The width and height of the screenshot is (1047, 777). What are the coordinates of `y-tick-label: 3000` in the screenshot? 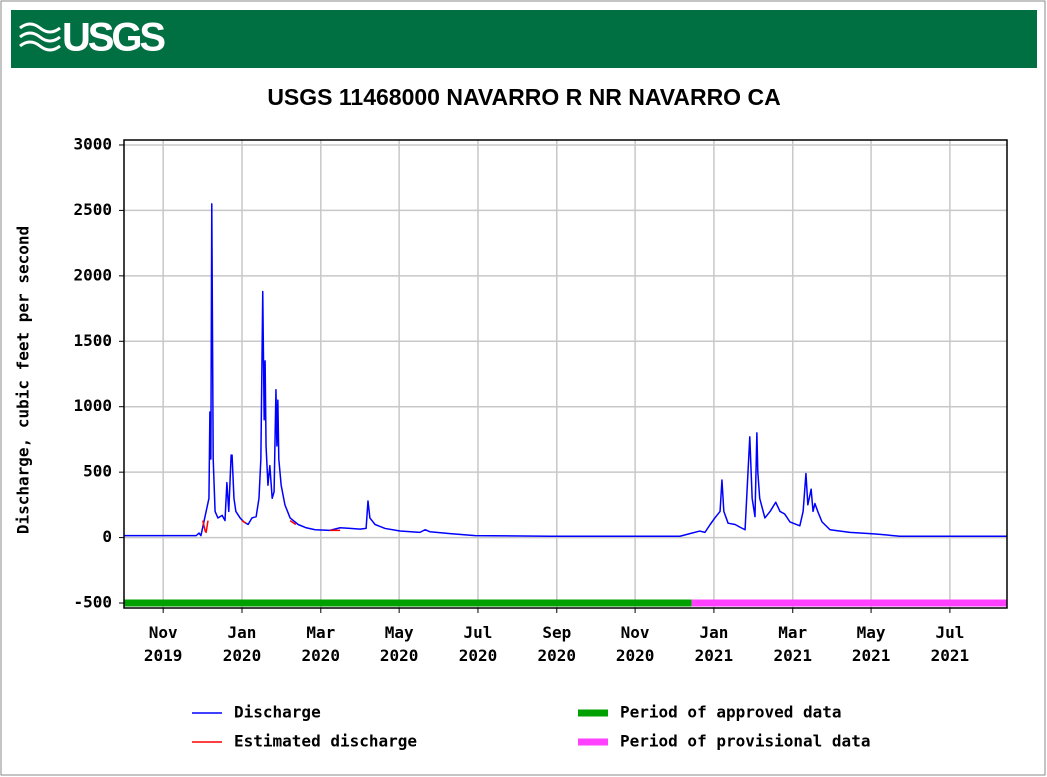 It's located at (92, 143).